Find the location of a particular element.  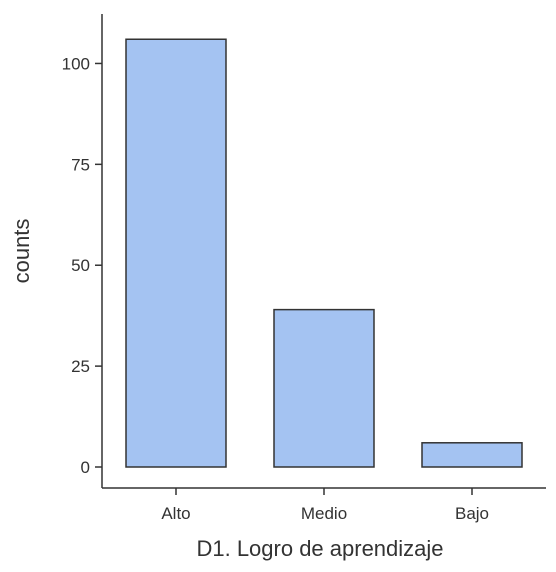

x-axis-ticks: Alto Medio Bajo is located at coordinates (325, 505).